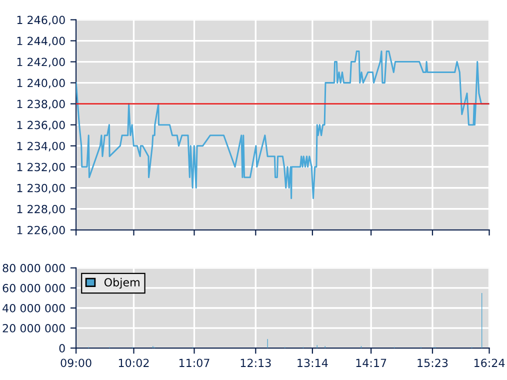 This screenshot has height=380, width=507. I want to click on y-tick-label: 1 240,00, so click(41, 83).